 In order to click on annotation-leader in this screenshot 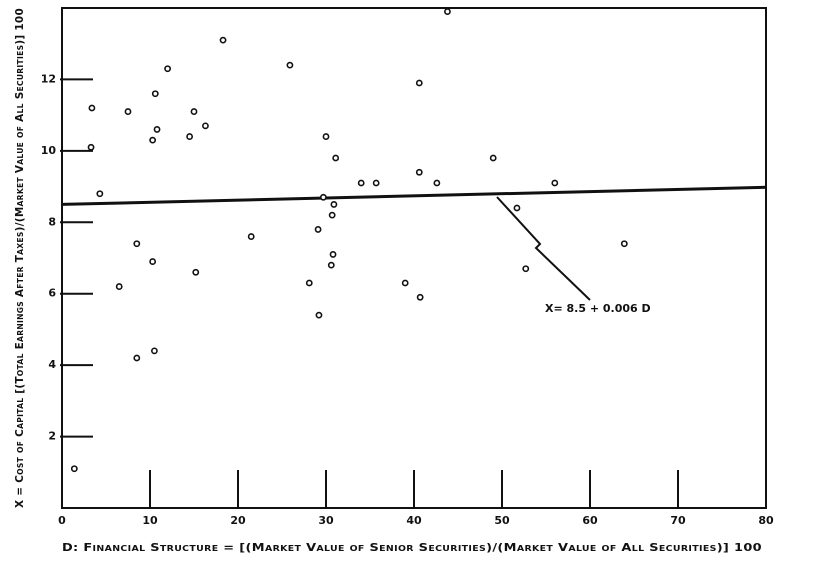, I will do `click(543, 248)`.